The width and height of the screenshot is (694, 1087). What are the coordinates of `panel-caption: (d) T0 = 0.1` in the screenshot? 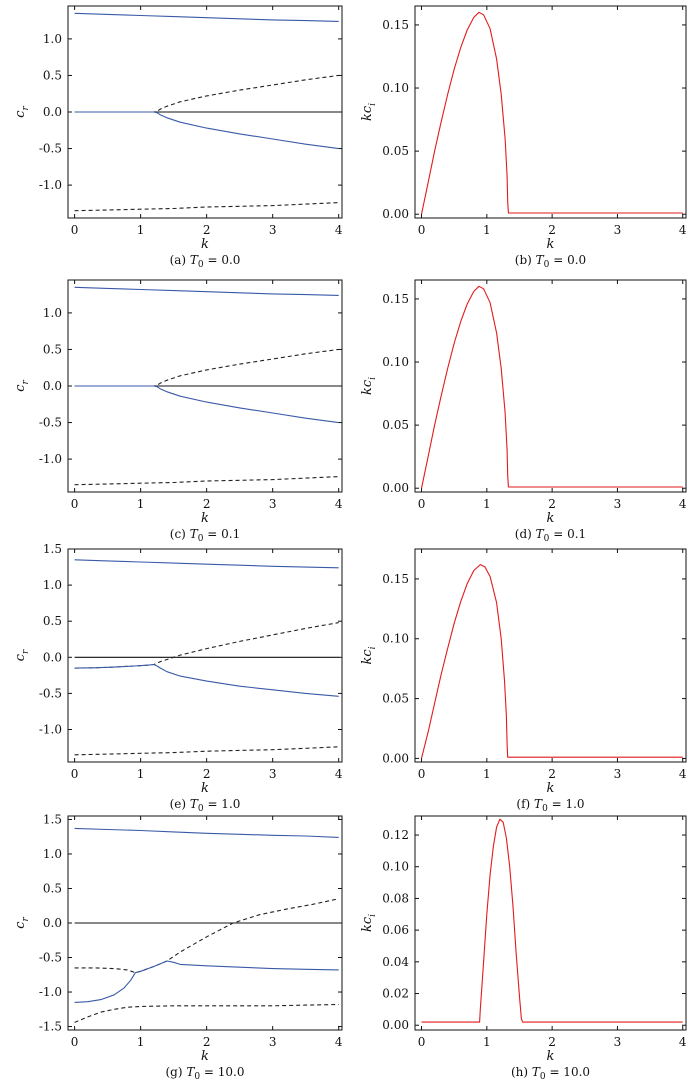 It's located at (550, 535).